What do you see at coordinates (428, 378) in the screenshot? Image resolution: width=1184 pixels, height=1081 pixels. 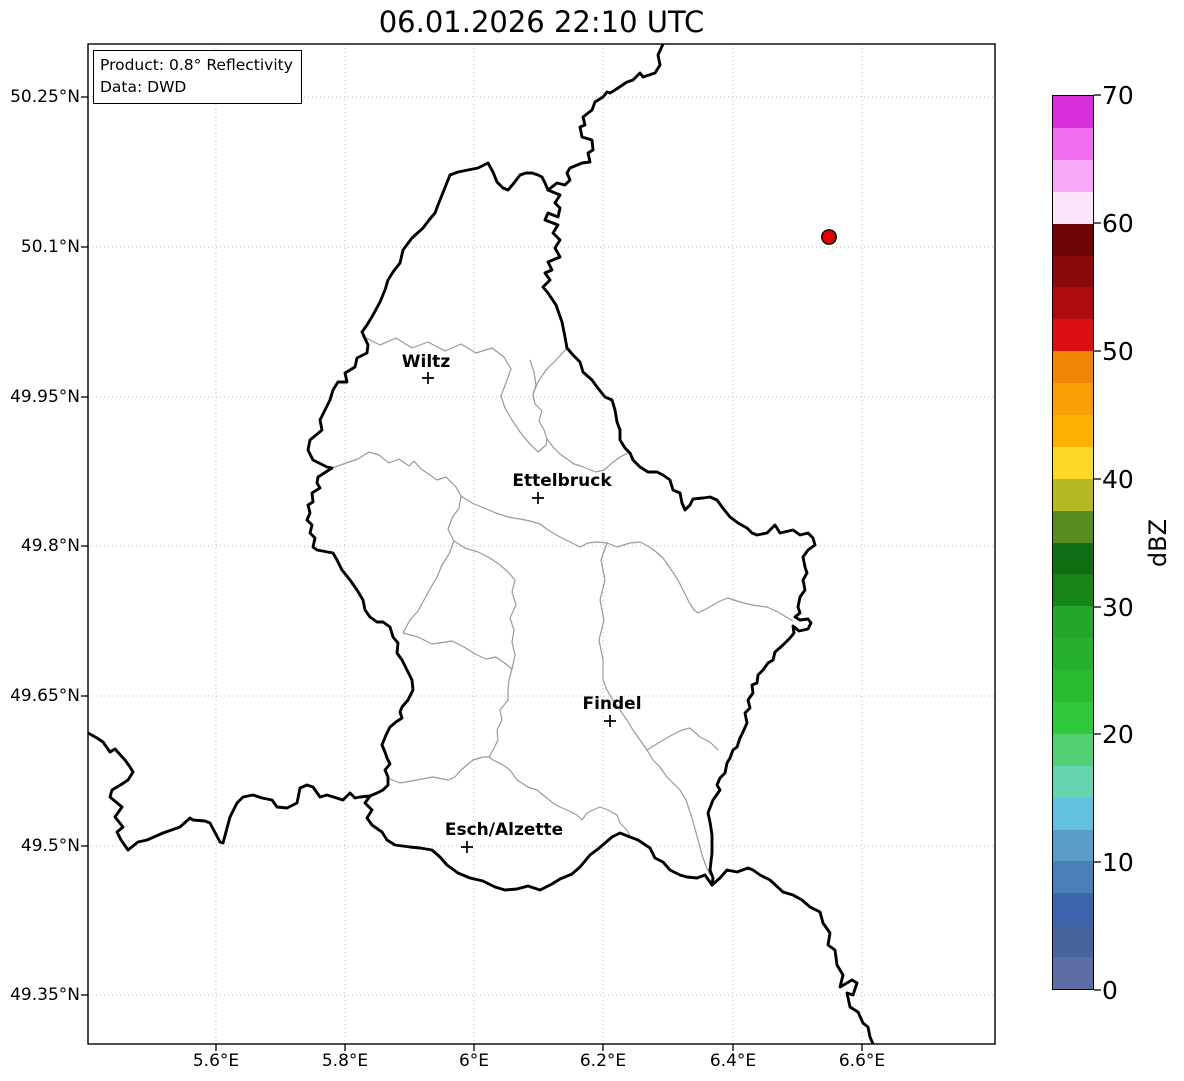 I see `city-marker-wiltz` at bounding box center [428, 378].